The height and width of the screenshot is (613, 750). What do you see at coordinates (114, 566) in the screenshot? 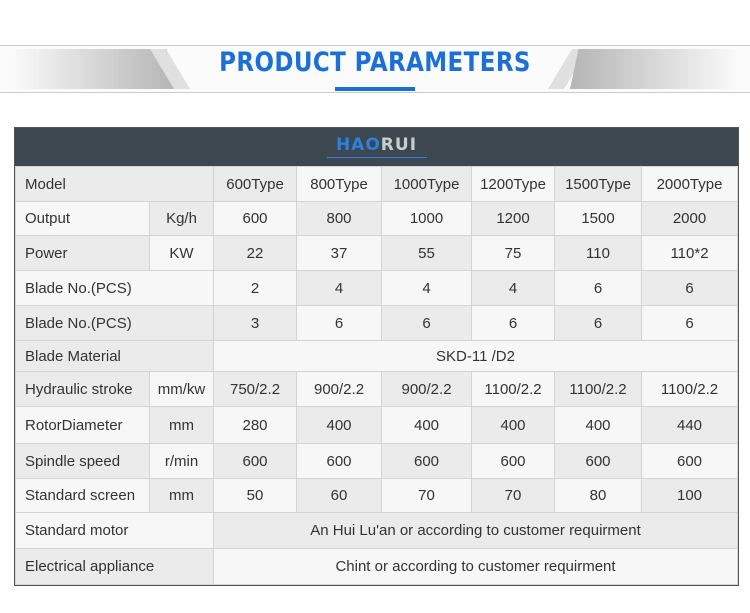
I see `row-label: Electrical appliance` at bounding box center [114, 566].